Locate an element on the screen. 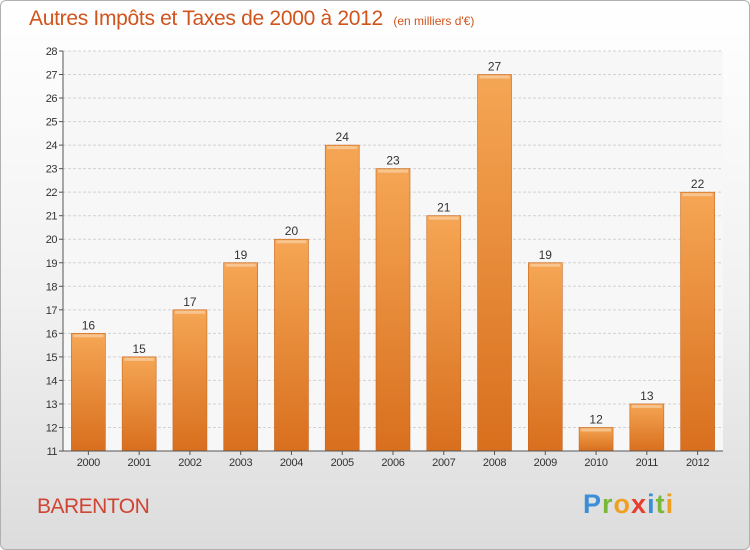  x-tick-label: 2011 is located at coordinates (647, 463).